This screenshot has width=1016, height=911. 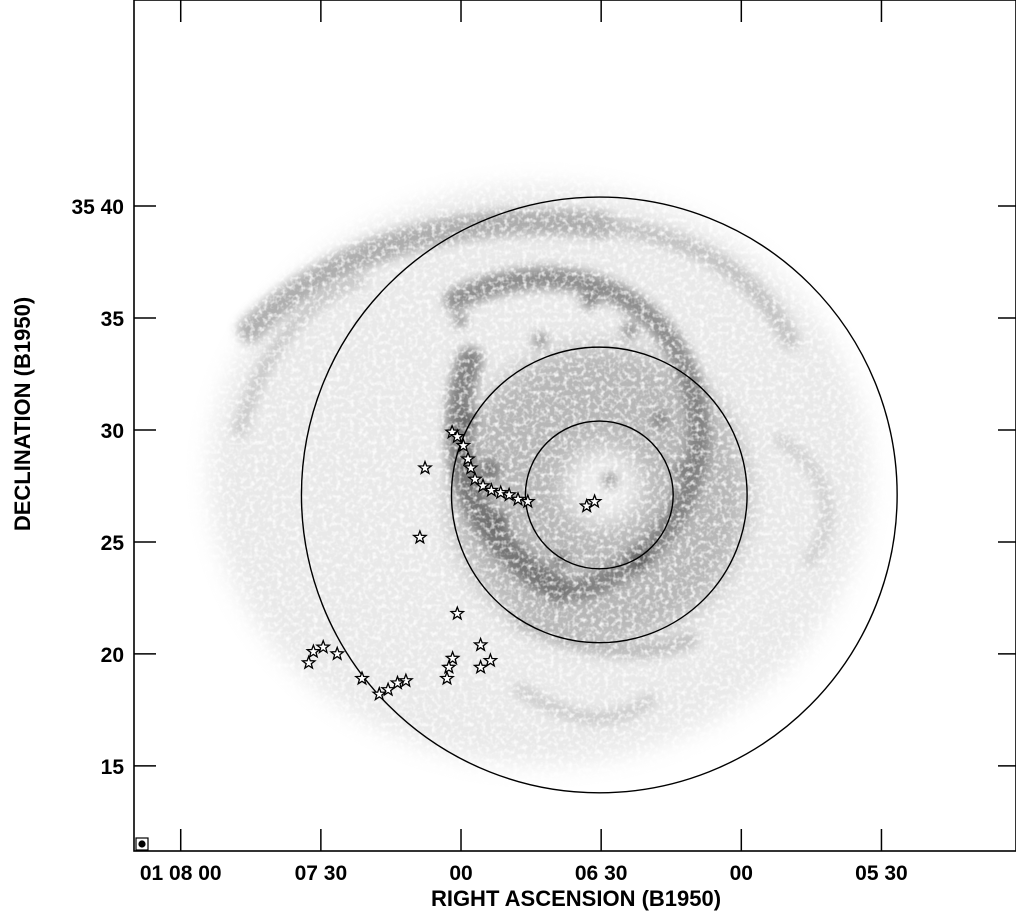 I want to click on x-tick-label: 01 08 00, so click(x=181, y=873).